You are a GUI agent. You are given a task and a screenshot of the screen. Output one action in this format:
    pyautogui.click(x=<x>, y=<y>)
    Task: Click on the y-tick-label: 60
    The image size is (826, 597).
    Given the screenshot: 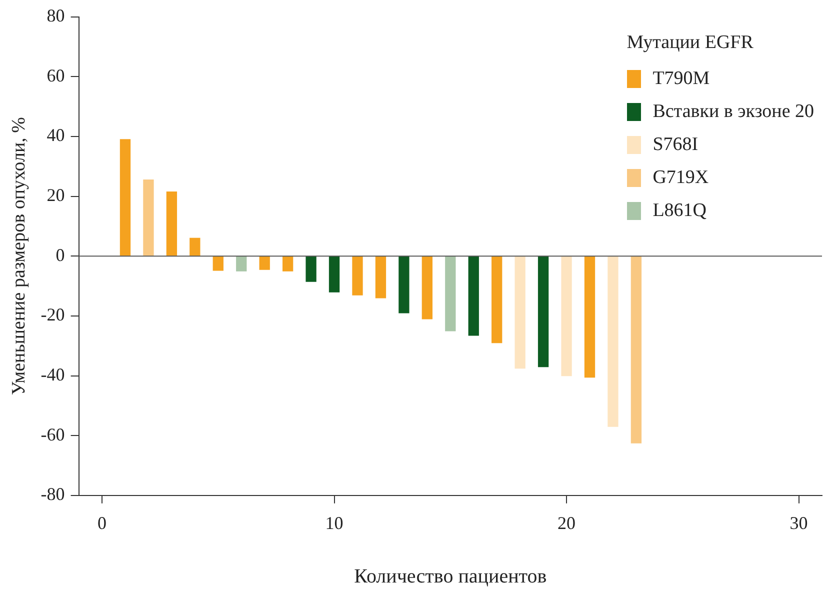 What is the action you would take?
    pyautogui.click(x=55, y=75)
    